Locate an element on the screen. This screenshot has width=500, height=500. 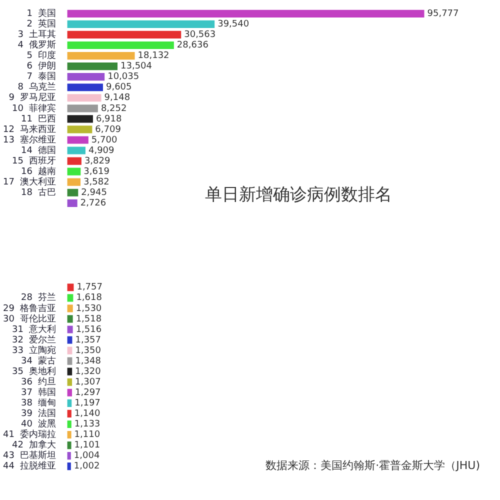
y-tick-label: 37 韩国 is located at coordinates (38, 392).